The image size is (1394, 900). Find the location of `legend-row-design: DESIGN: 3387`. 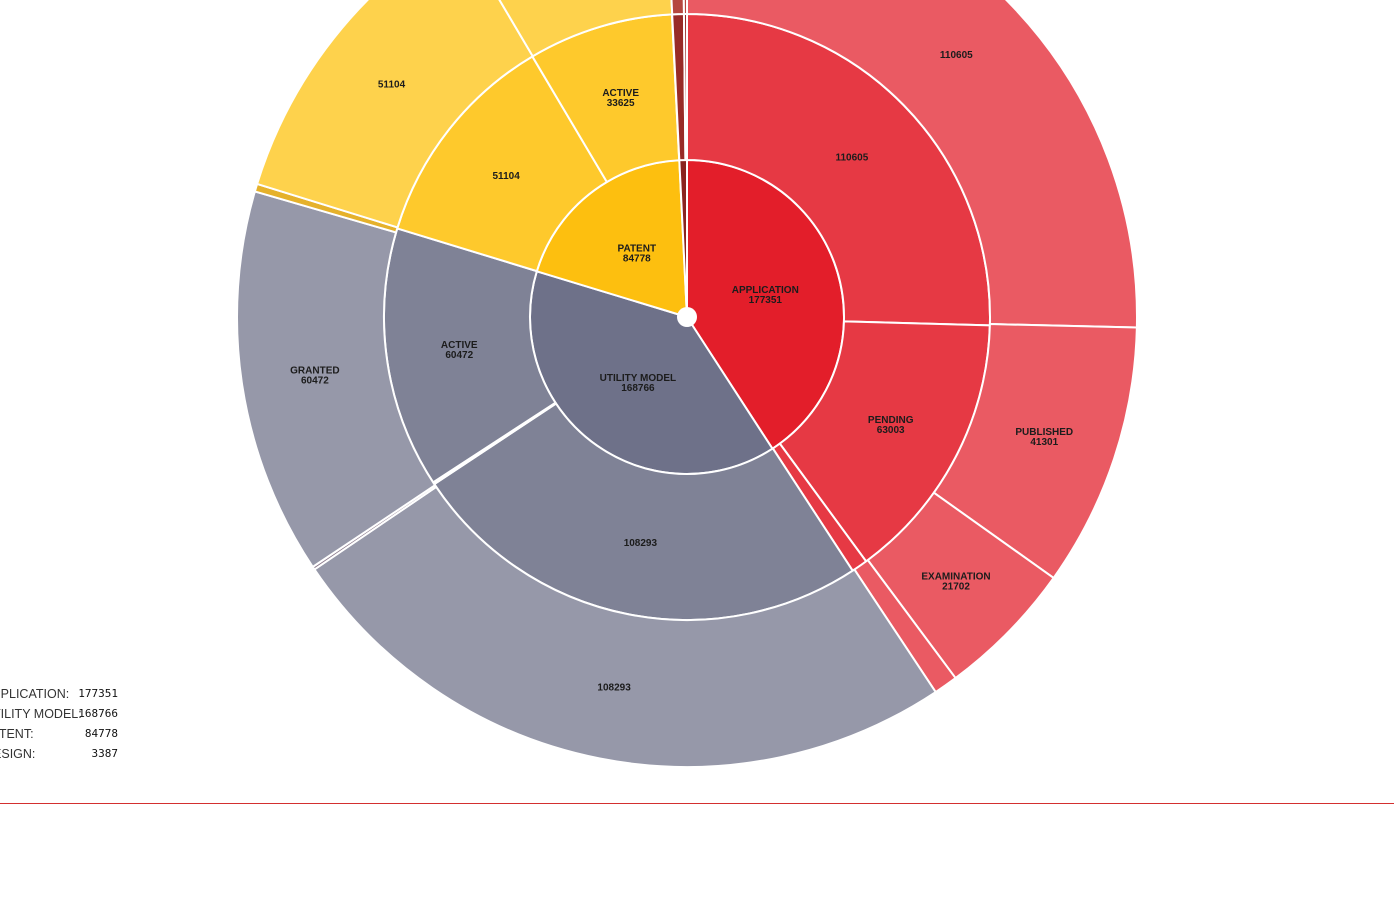

legend-row-design: DESIGN: 3387 is located at coordinates (62, 755).